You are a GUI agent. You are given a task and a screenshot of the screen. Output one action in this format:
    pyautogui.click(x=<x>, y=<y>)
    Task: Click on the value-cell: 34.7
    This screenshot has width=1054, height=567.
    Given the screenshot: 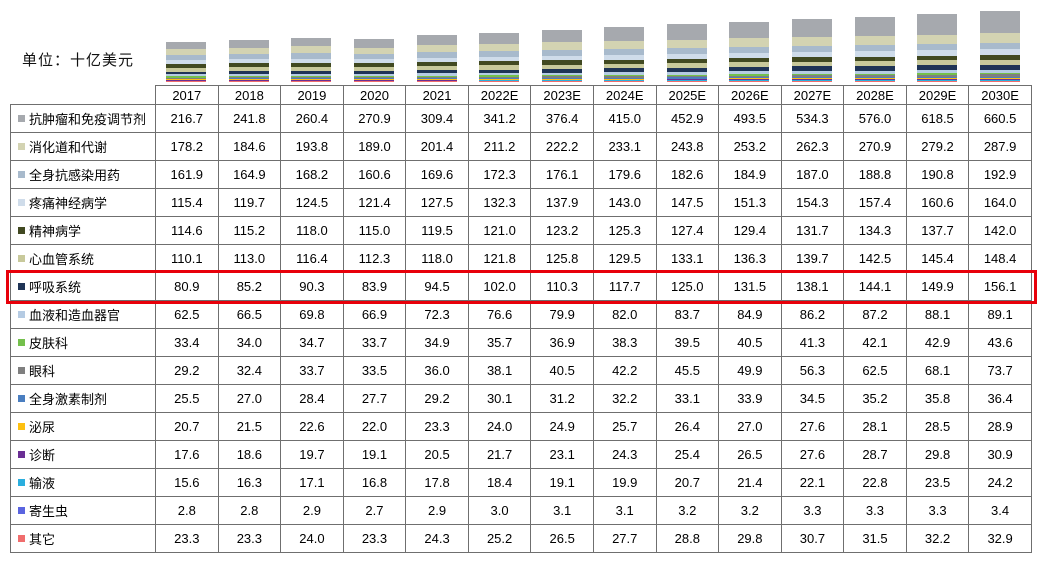 What is the action you would take?
    pyautogui.click(x=312, y=342)
    